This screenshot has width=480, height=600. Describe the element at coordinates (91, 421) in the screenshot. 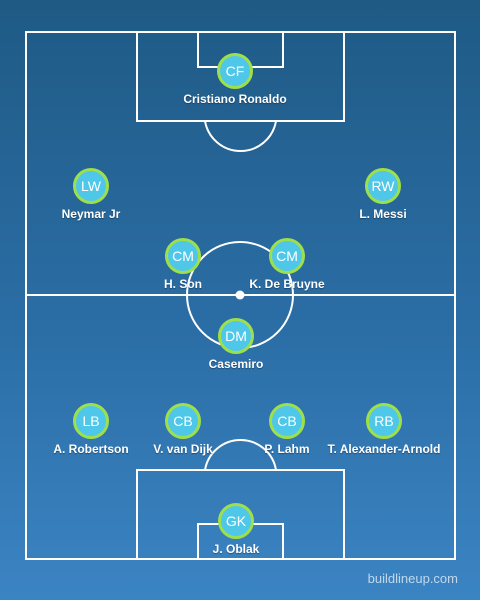

I see `player-token-lb: LB` at that location.